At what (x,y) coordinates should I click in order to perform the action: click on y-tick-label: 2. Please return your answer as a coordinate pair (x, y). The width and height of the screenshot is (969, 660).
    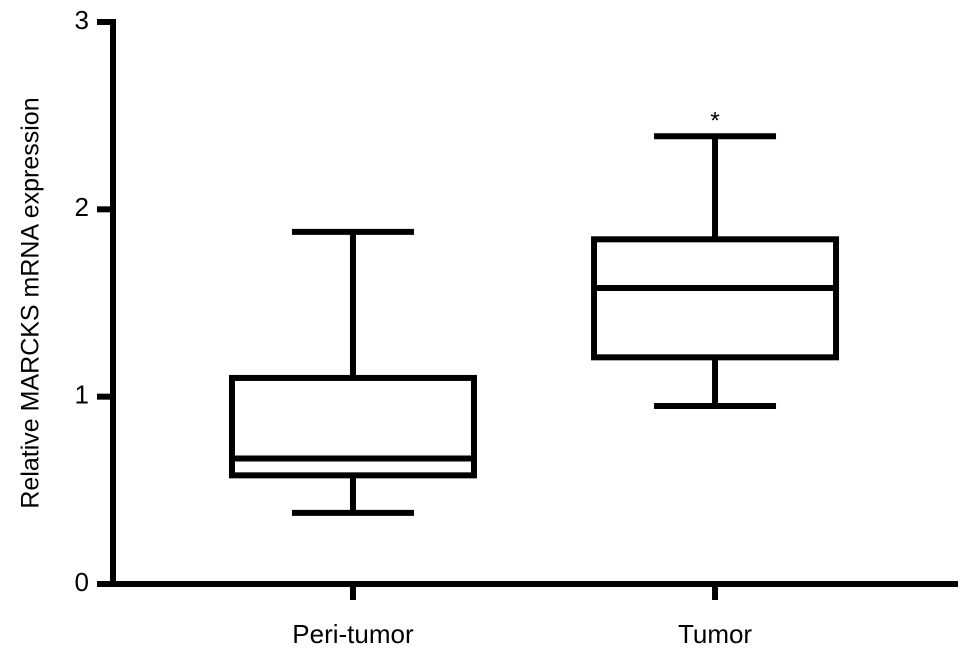
    Looking at the image, I should click on (82, 207).